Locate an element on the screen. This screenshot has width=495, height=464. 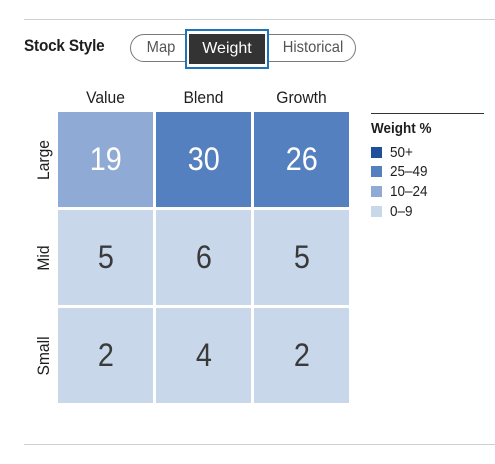
top-divider is located at coordinates (259, 19).